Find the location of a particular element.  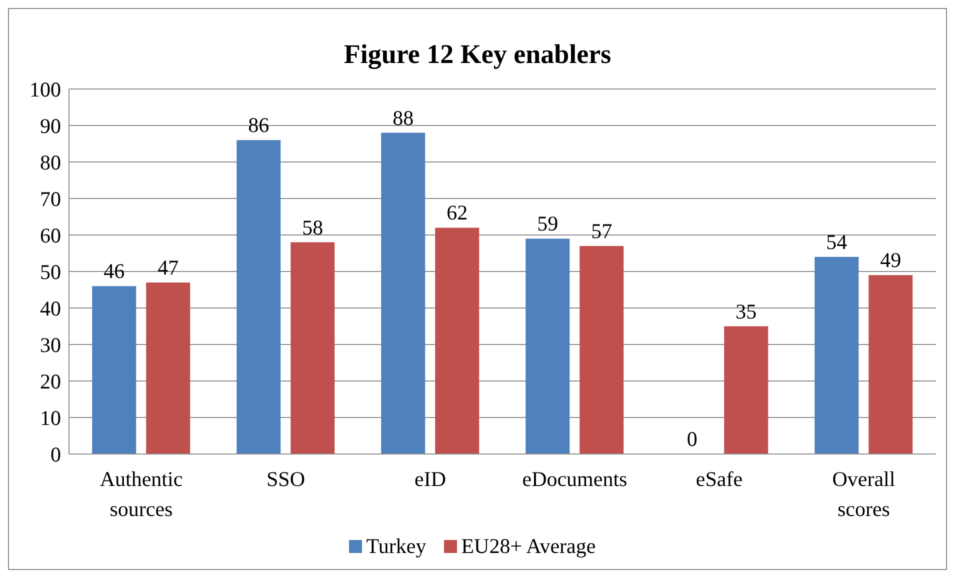

data-label: 58 is located at coordinates (313, 227).